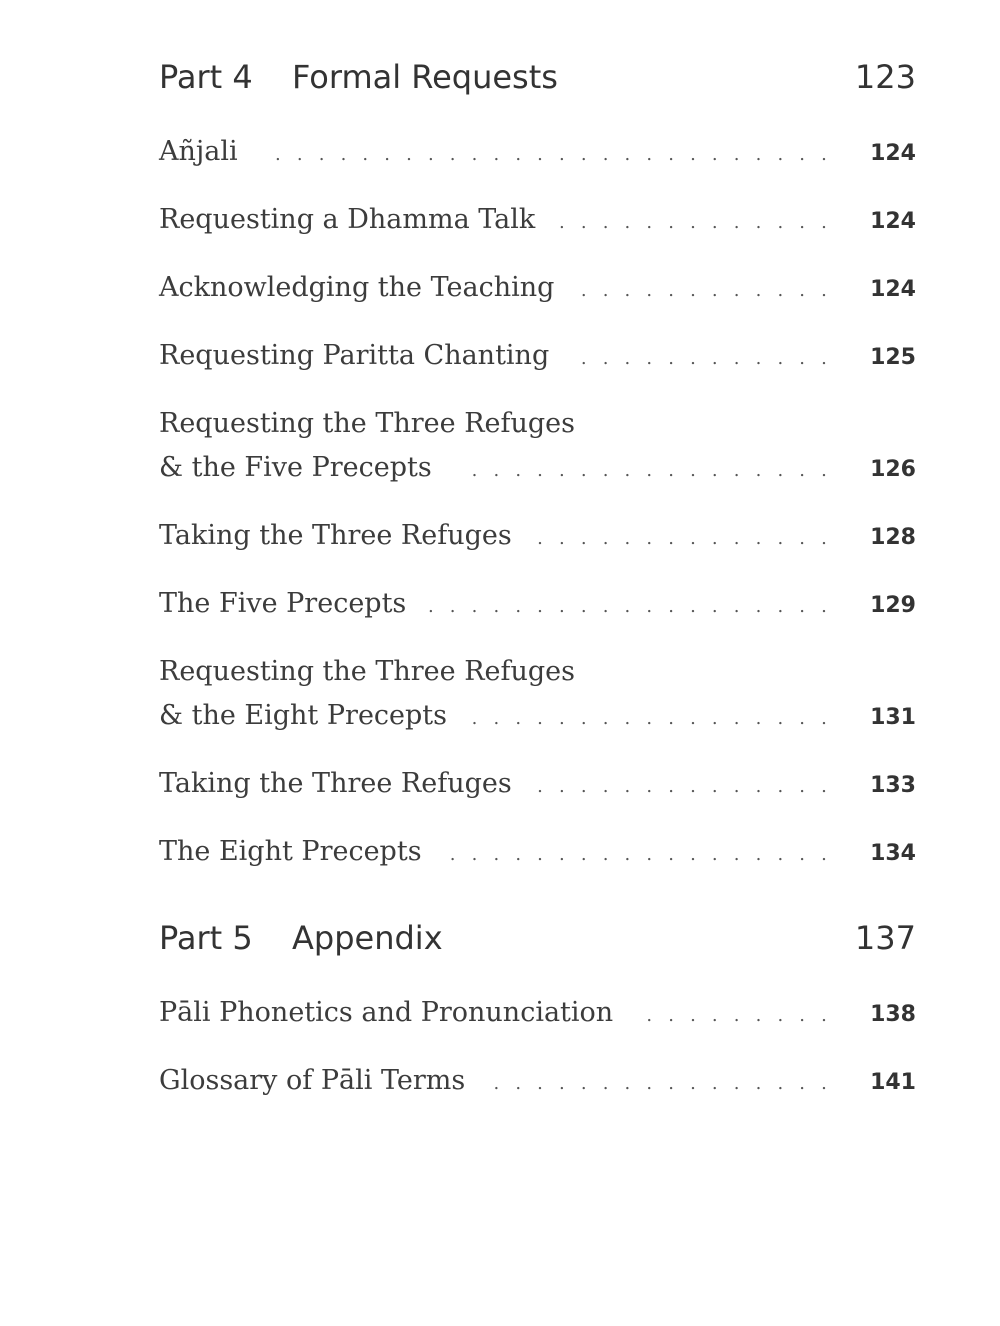 This screenshot has height=1326, width=1000. I want to click on part-heading: Part 4 Formal Requests 123, so click(537, 82).